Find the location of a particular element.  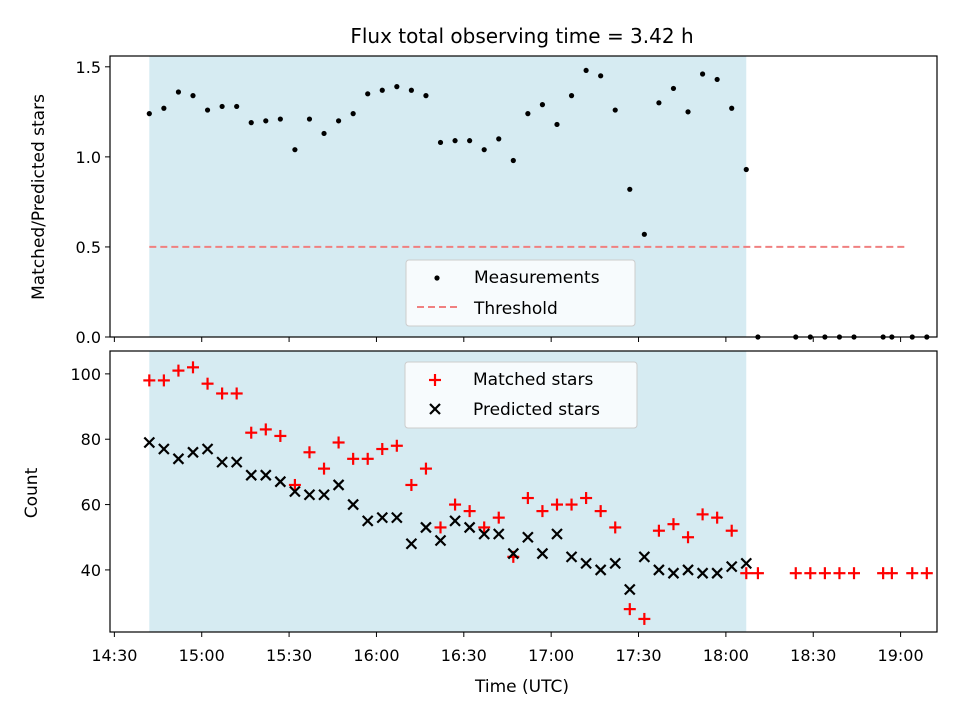

bottom-legend-box is located at coordinates (521, 395).